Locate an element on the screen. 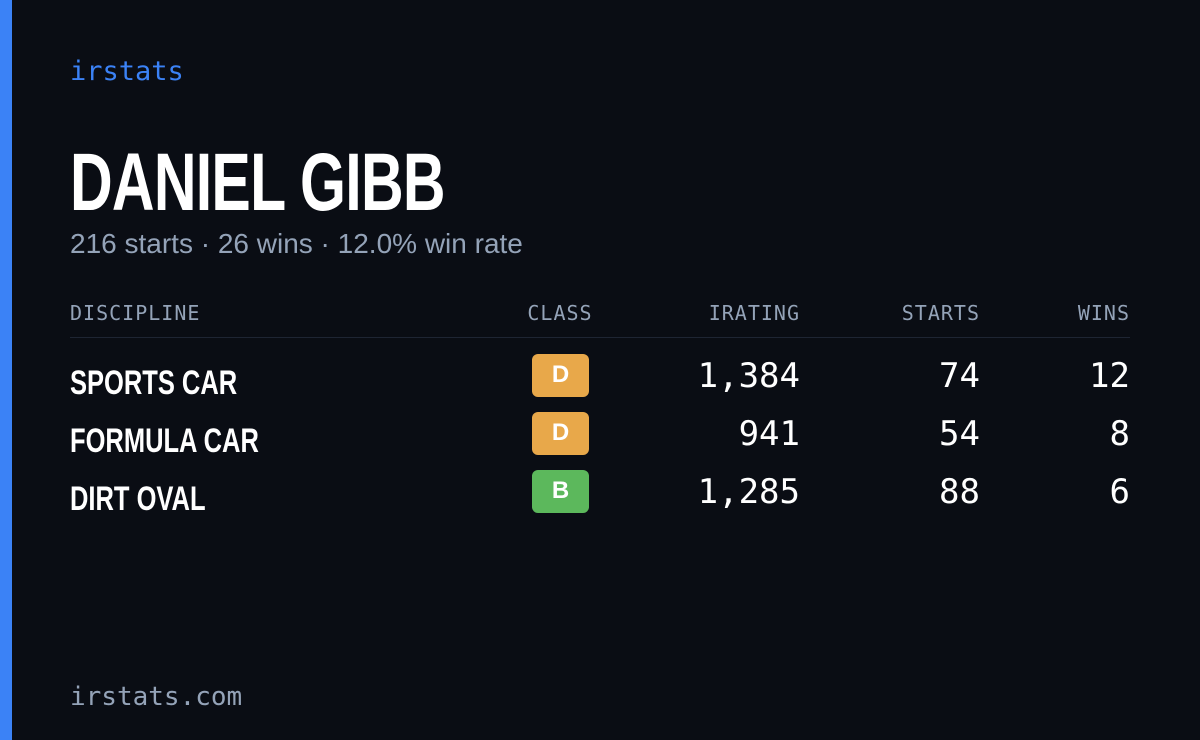  discipline: FORMULA CAR is located at coordinates (164, 441).